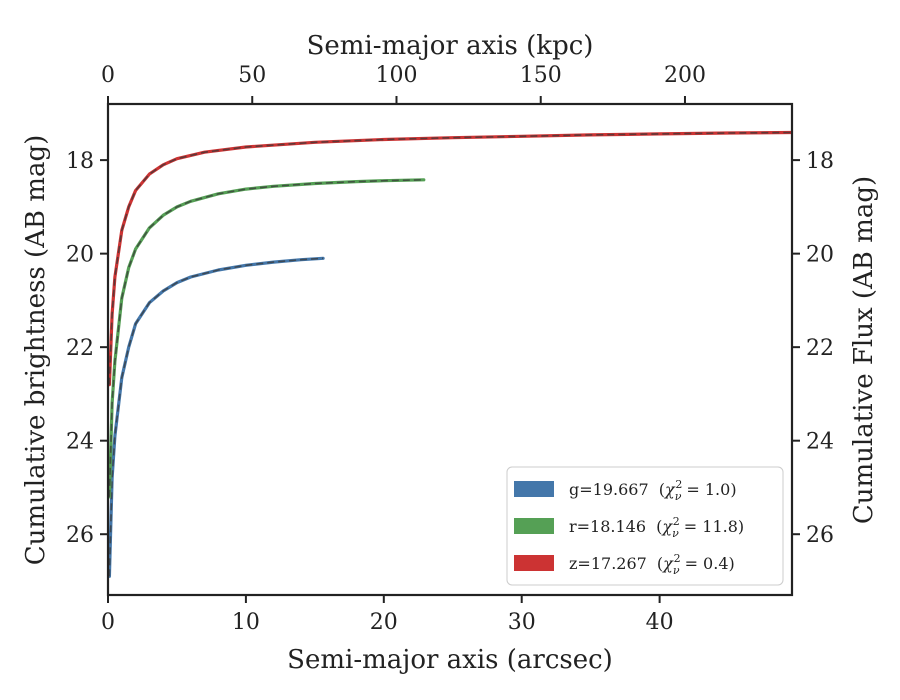 The width and height of the screenshot is (900, 700). Describe the element at coordinates (80, 442) in the screenshot. I see `y-tick-label-left-3: 24` at that location.